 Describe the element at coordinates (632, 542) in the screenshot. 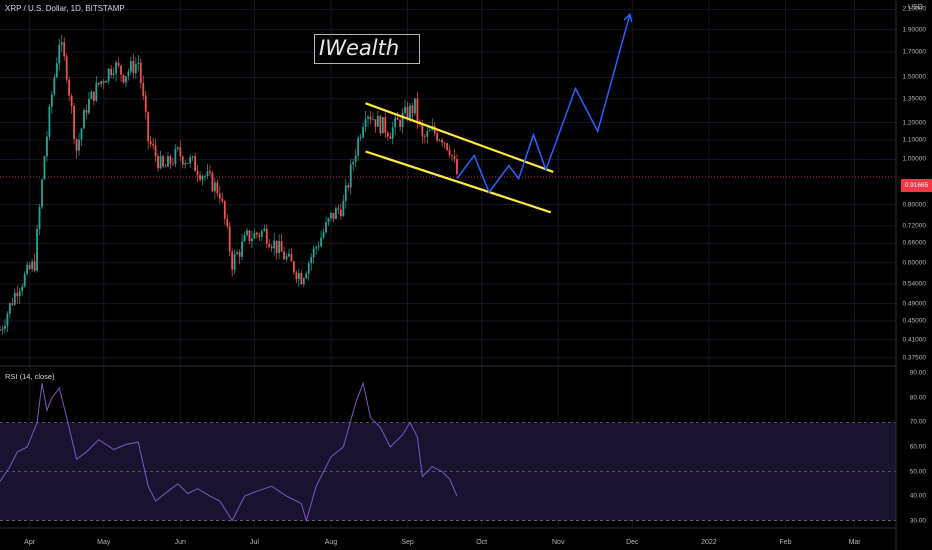

I see `time-axis-label: Dec` at that location.